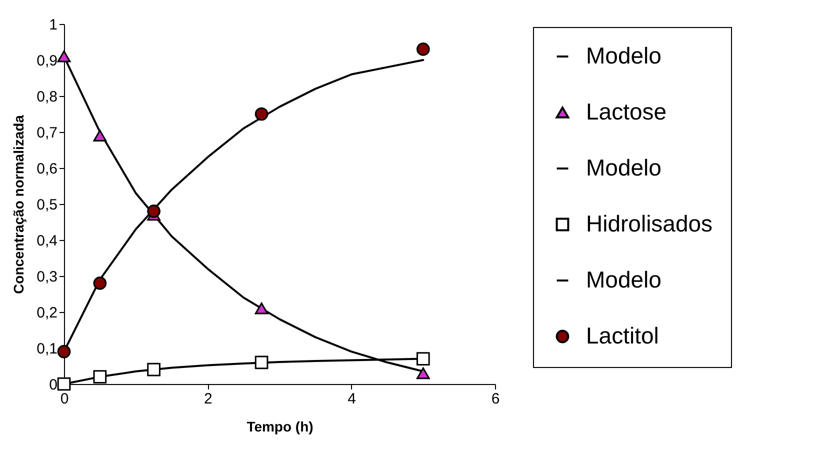  Describe the element at coordinates (626, 111) in the screenshot. I see `legend-label: Lactose` at that location.